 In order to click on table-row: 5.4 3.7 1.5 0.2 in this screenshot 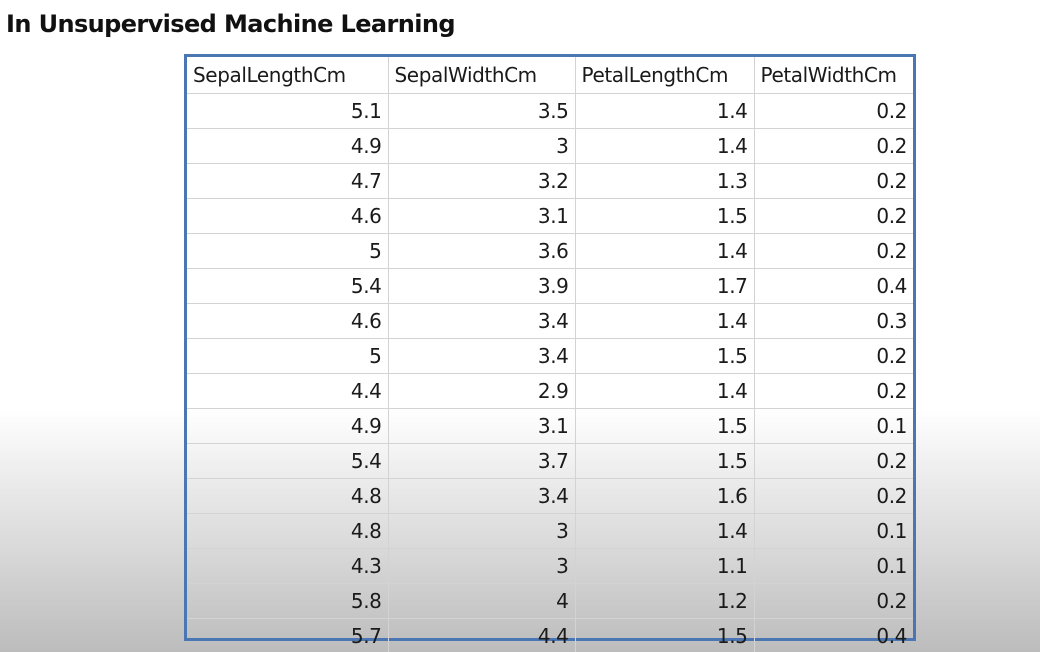, I will do `click(550, 461)`.